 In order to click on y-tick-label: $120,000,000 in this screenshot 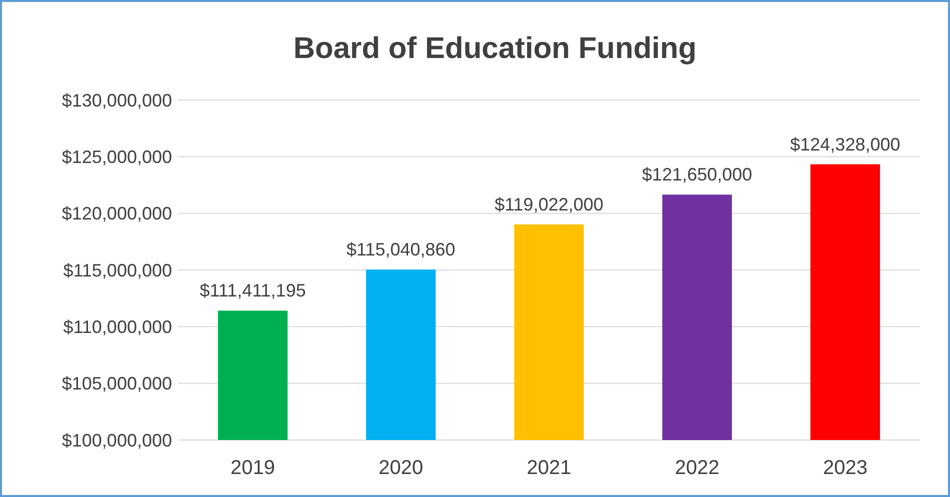, I will do `click(117, 214)`.